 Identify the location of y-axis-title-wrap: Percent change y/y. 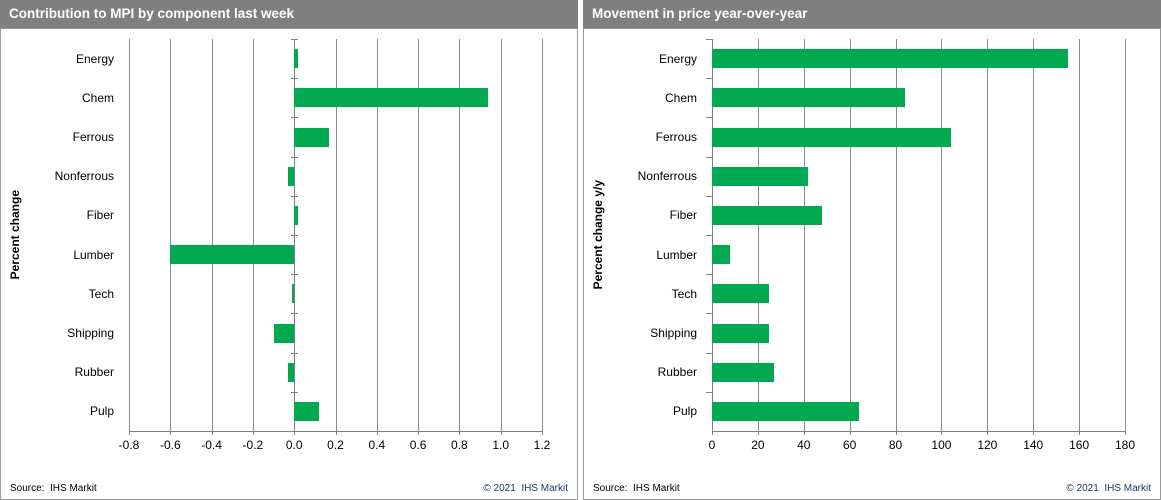
(598, 235).